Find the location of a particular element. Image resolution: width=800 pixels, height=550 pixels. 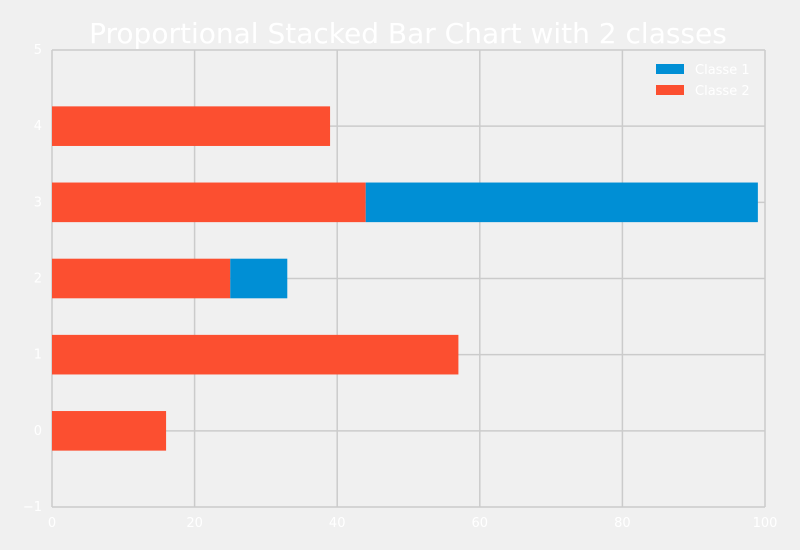

x-tick-label: 80 is located at coordinates (622, 523).